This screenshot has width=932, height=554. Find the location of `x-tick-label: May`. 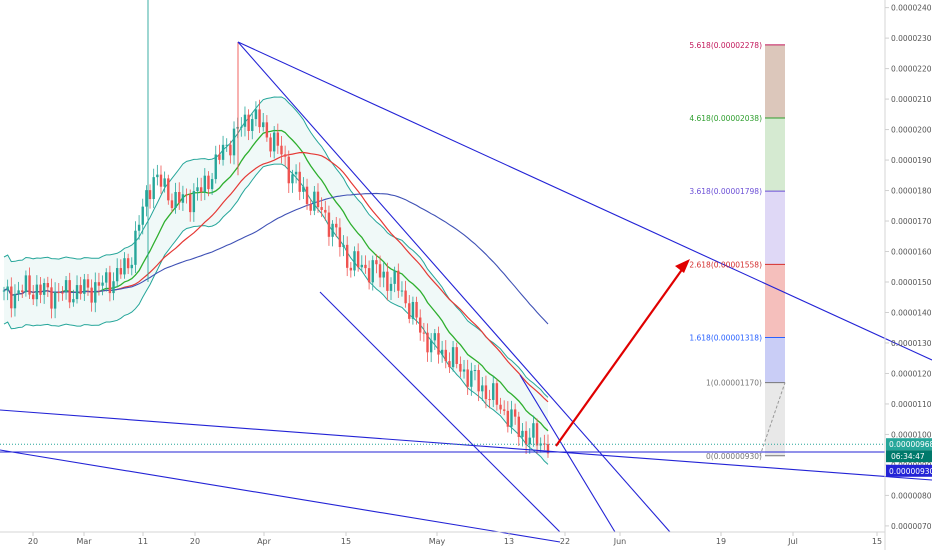

x-tick-label: May is located at coordinates (437, 541).